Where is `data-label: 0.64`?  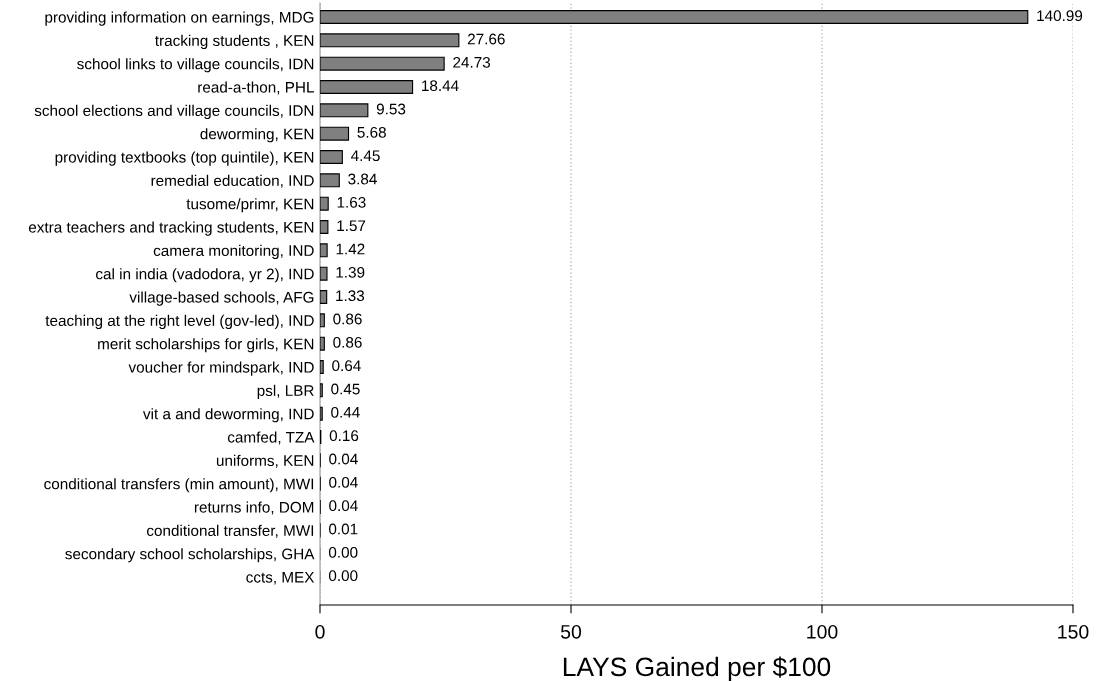
data-label: 0.64 is located at coordinates (346, 366).